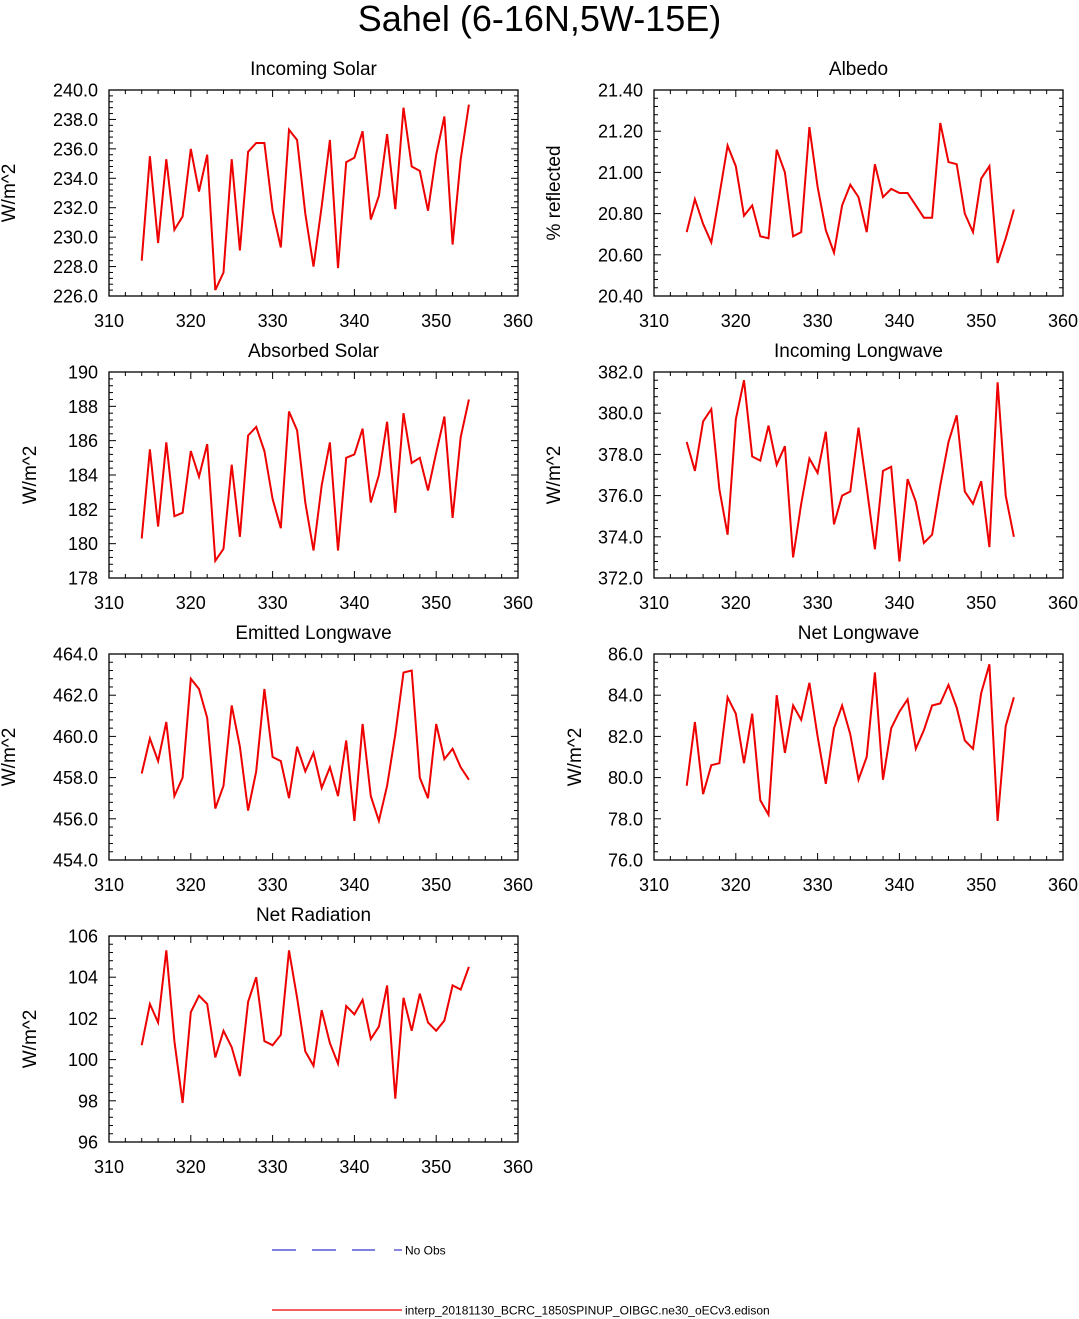 The image size is (1079, 1319). Describe the element at coordinates (75, 120) in the screenshot. I see `y-tick-label: 238.0` at that location.